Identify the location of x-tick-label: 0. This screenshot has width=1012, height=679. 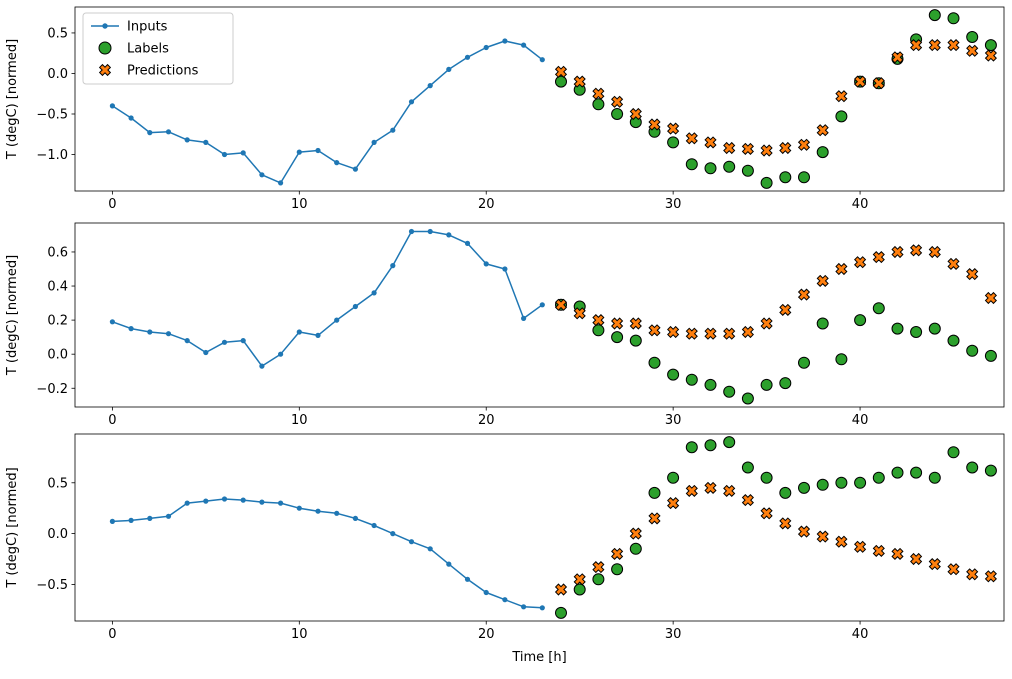
(112, 204).